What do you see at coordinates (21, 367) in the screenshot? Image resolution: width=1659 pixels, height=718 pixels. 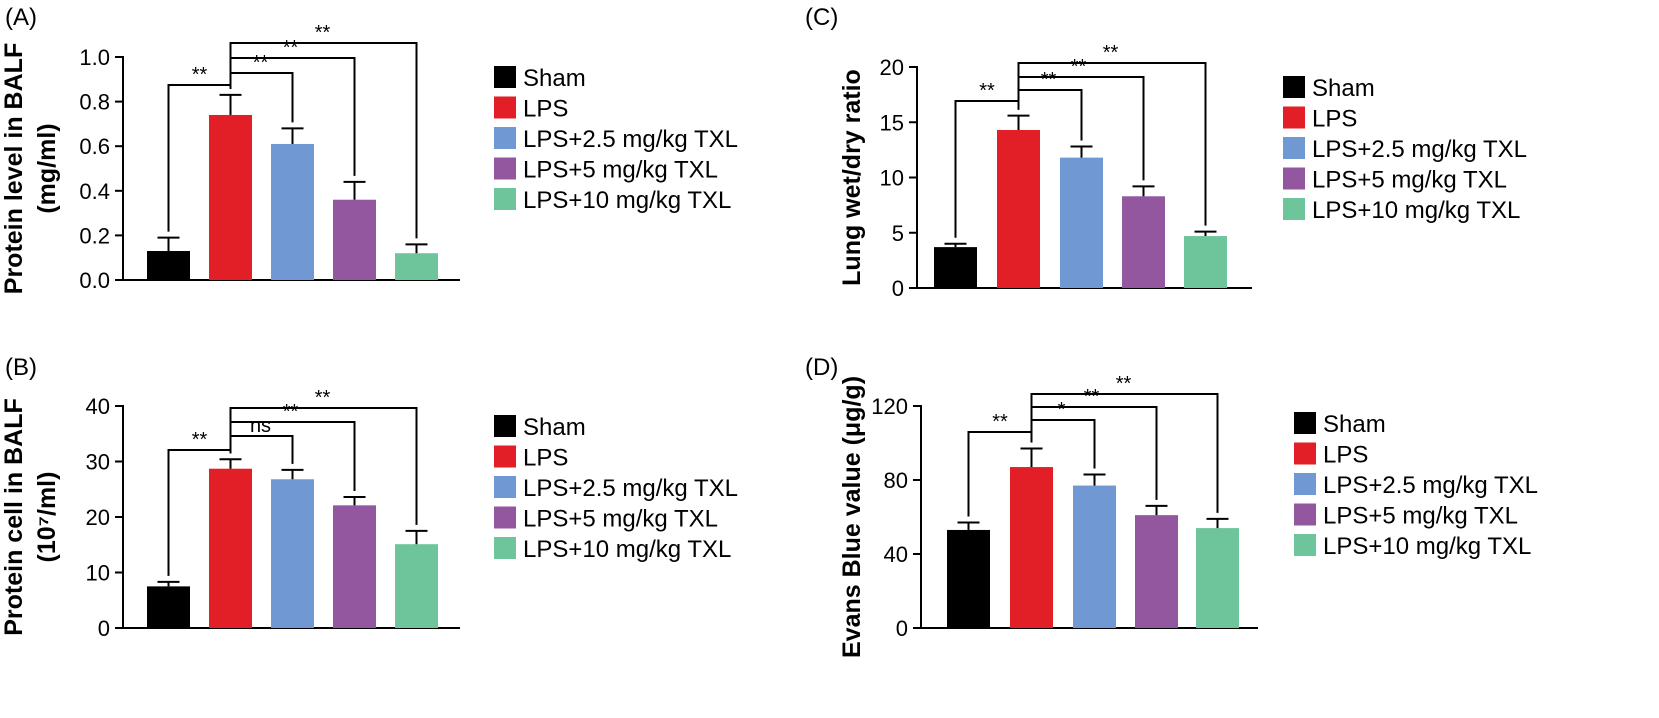 I see `panel-label: (B)` at bounding box center [21, 367].